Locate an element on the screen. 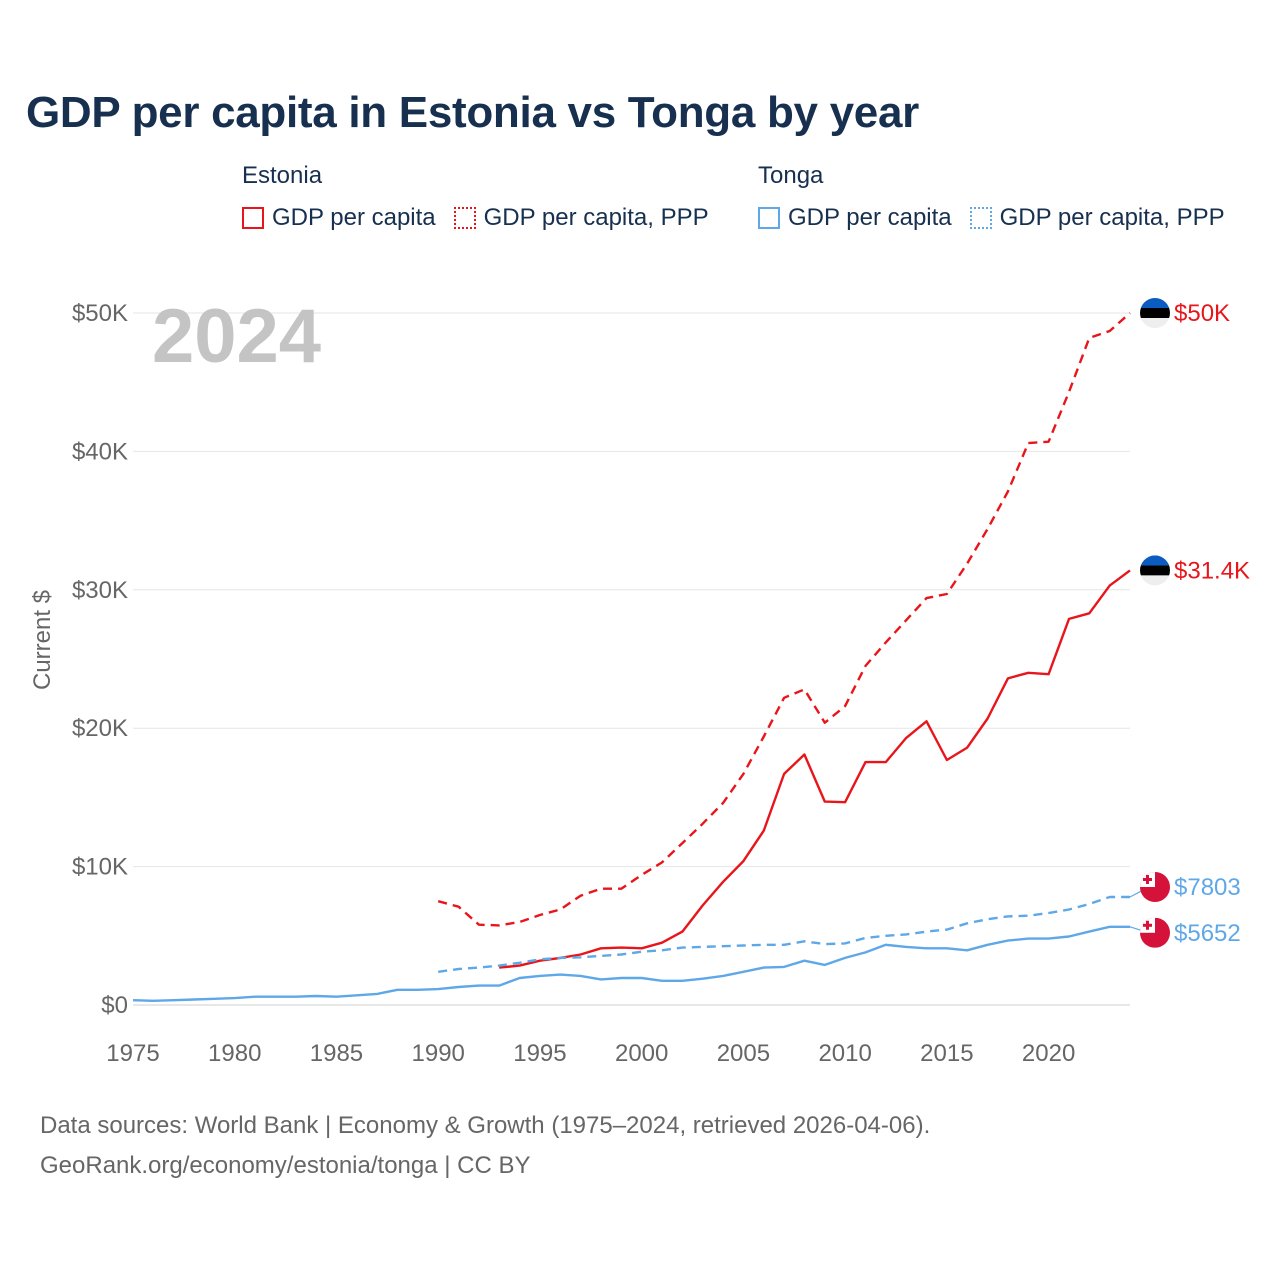  x-axis-ticks: 1975 1980 1985 1990 1995 2000 2005 2010 2015 2020 is located at coordinates (590, 1053).